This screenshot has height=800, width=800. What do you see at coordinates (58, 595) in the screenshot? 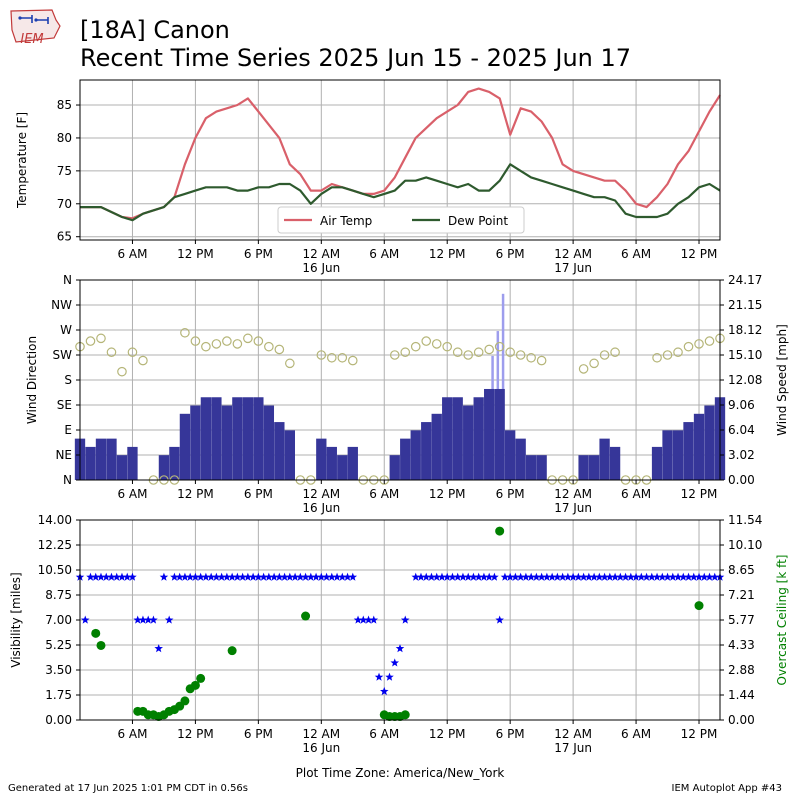
I see `y-tick-label: 8.75` at bounding box center [58, 595].